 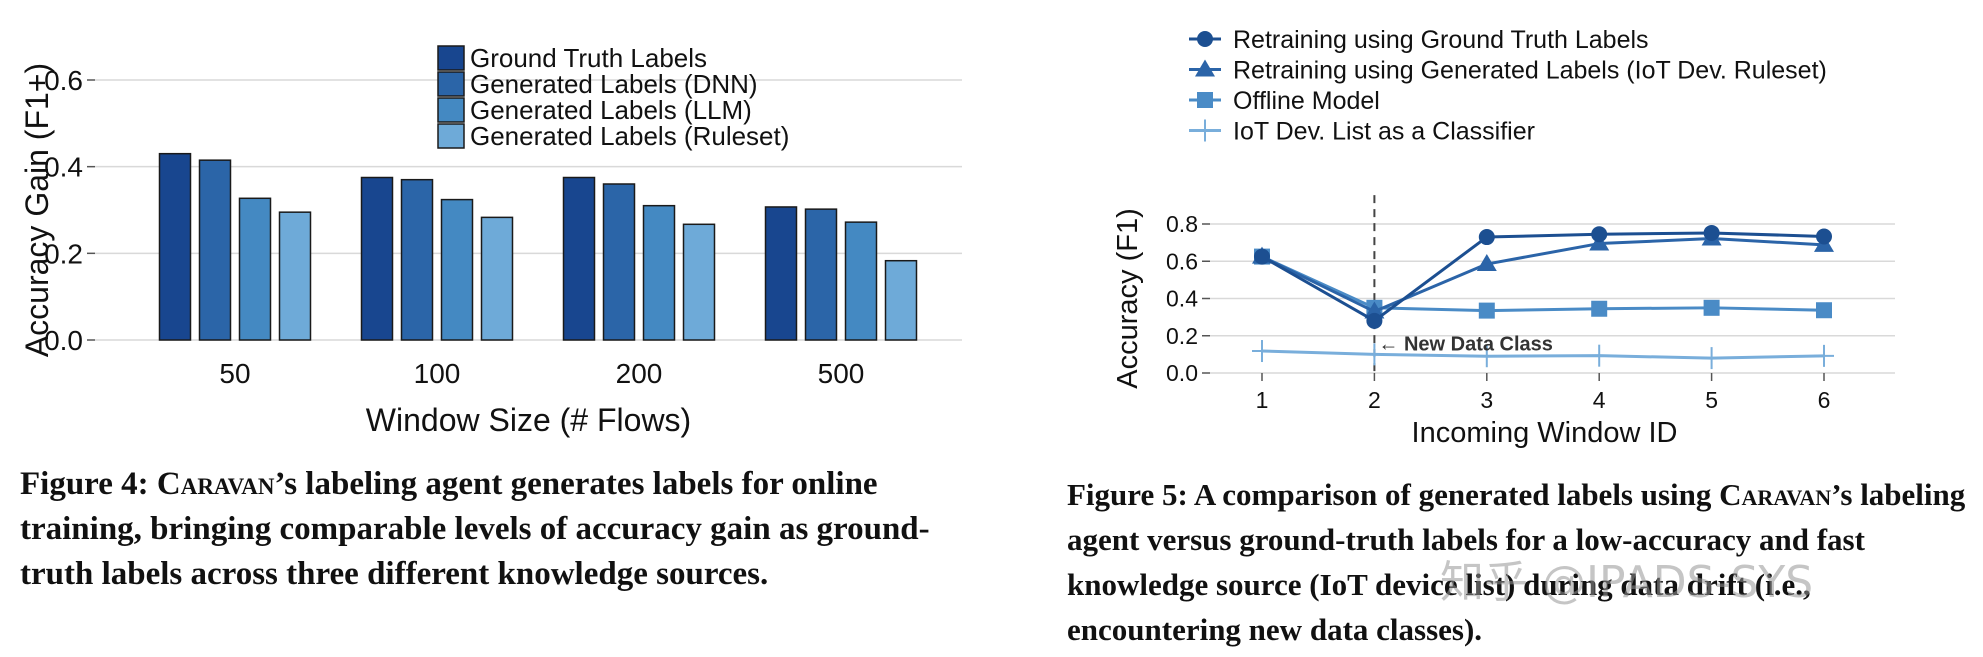 I want to click on x-tick-label: 2, so click(x=1374, y=400).